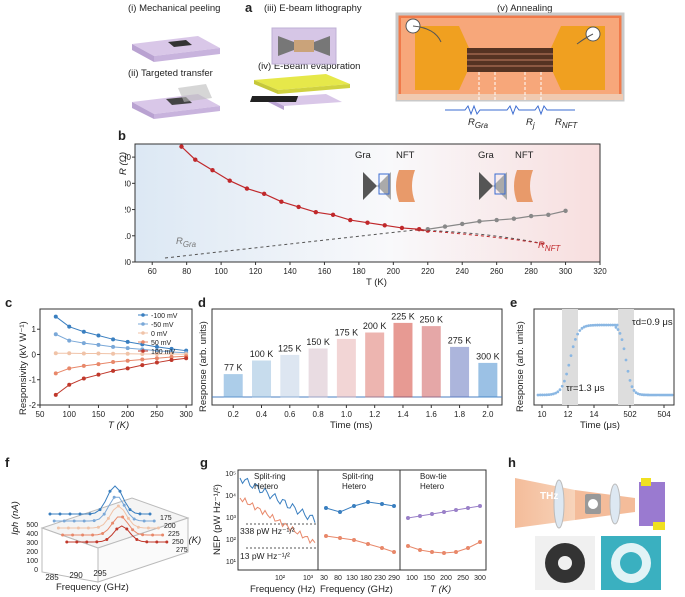 The image size is (685, 597). I want to click on c-xtick-label: 150, so click(99, 414).